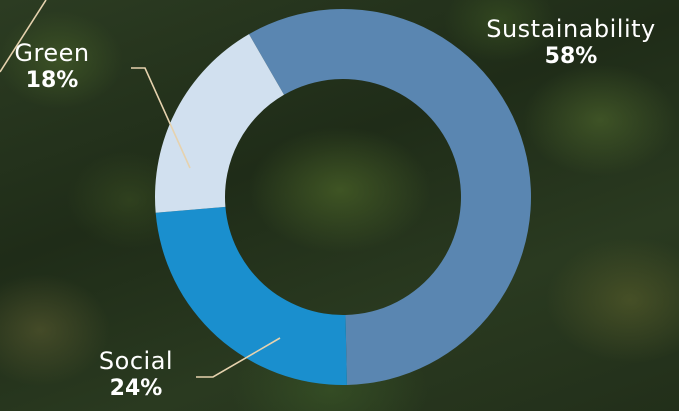 The image size is (679, 411). Describe the element at coordinates (136, 388) in the screenshot. I see `slice-value: 24%` at that location.